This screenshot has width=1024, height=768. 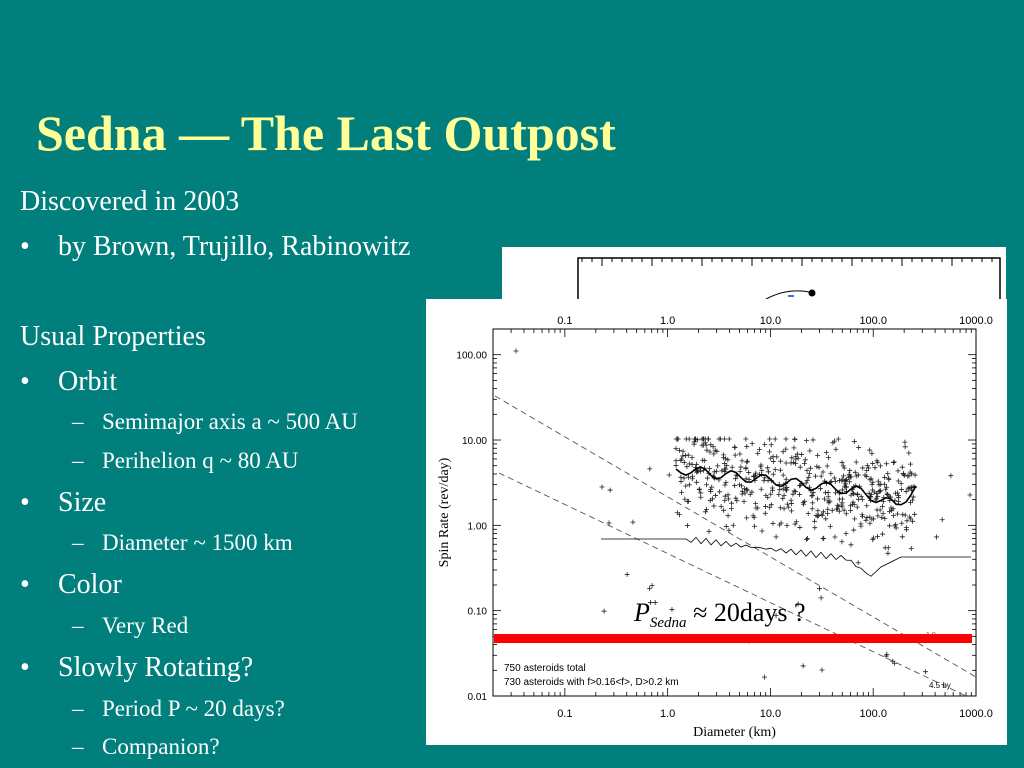 I want to click on lower-envelope-curve, so click(x=756, y=556).